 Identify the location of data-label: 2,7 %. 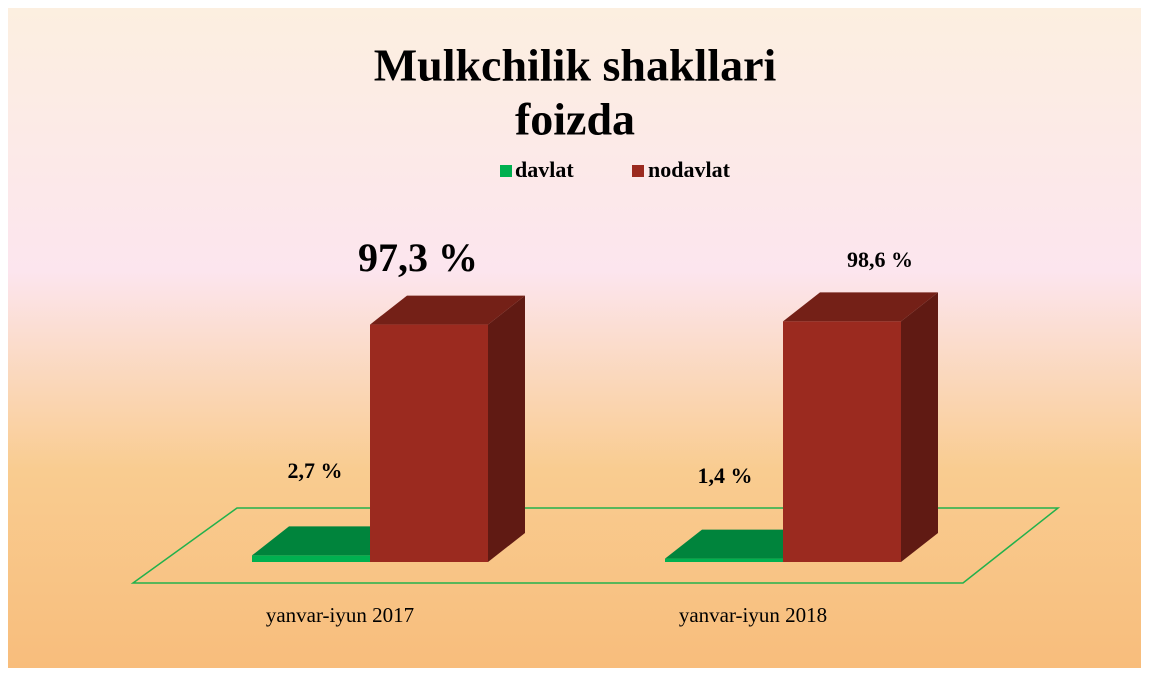
(315, 470).